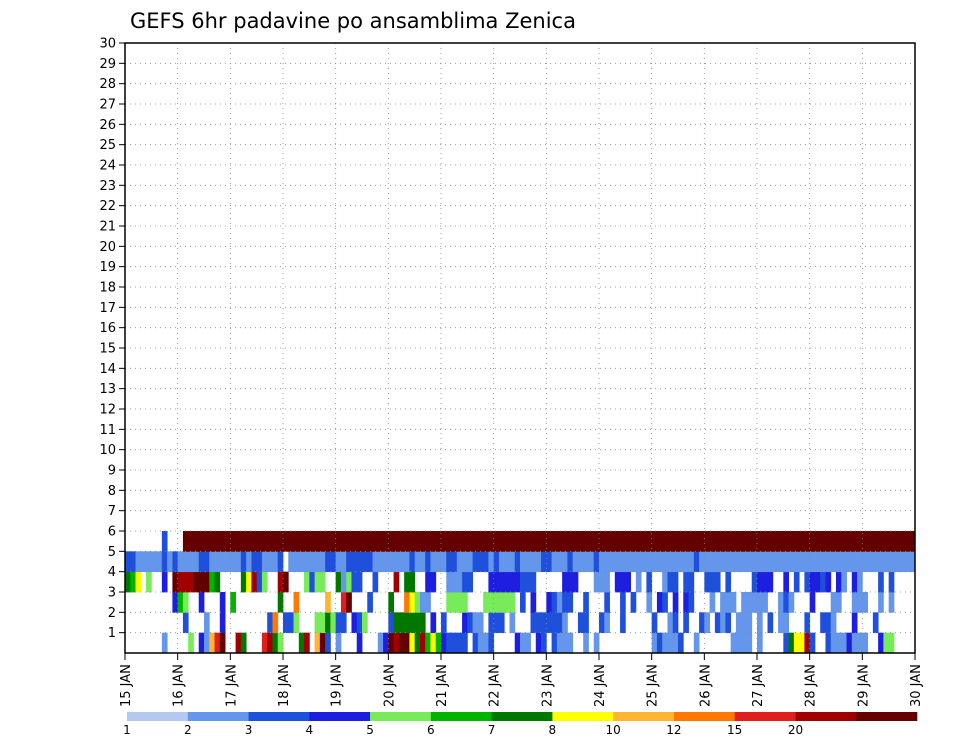 Image resolution: width=960 pixels, height=742 pixels. Describe the element at coordinates (107, 227) in the screenshot. I see `y-tick-label: 21` at that location.